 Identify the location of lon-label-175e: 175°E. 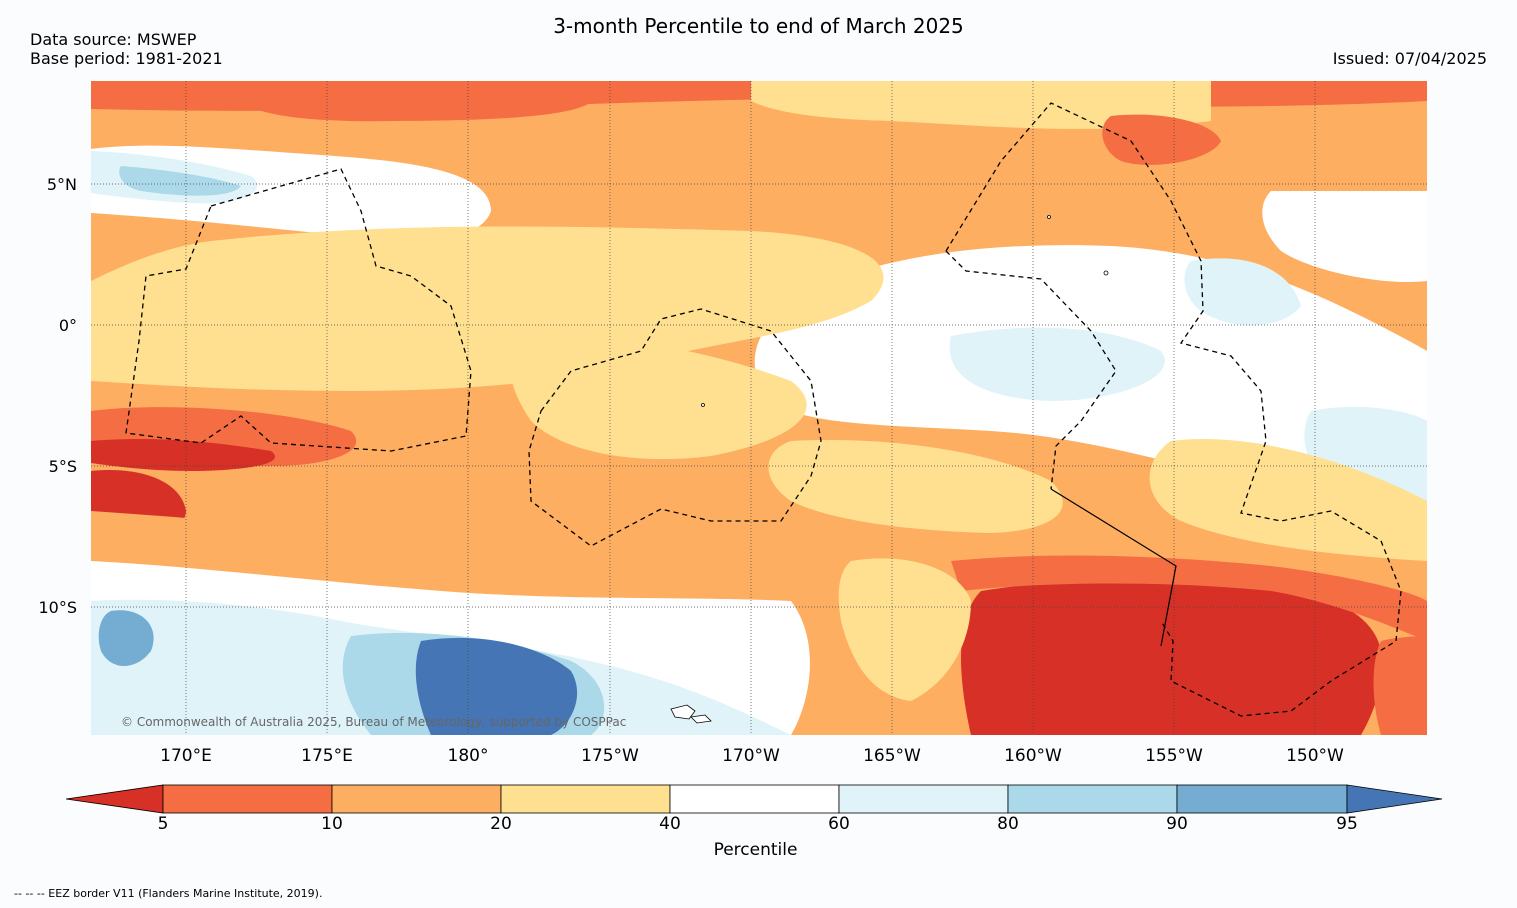
(327, 756).